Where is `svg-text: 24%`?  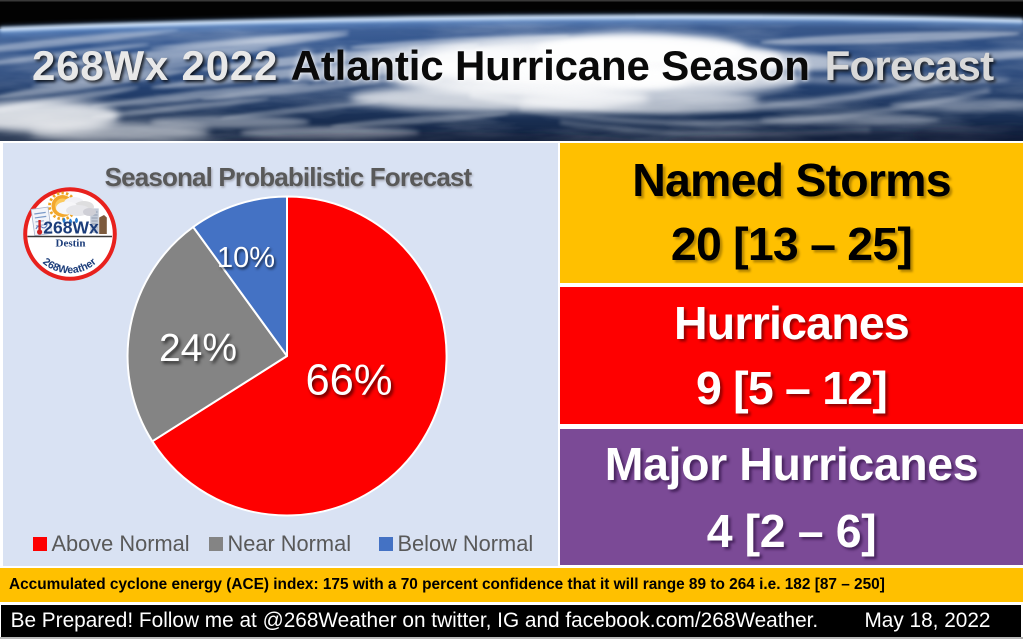 svg-text: 24% is located at coordinates (198, 348).